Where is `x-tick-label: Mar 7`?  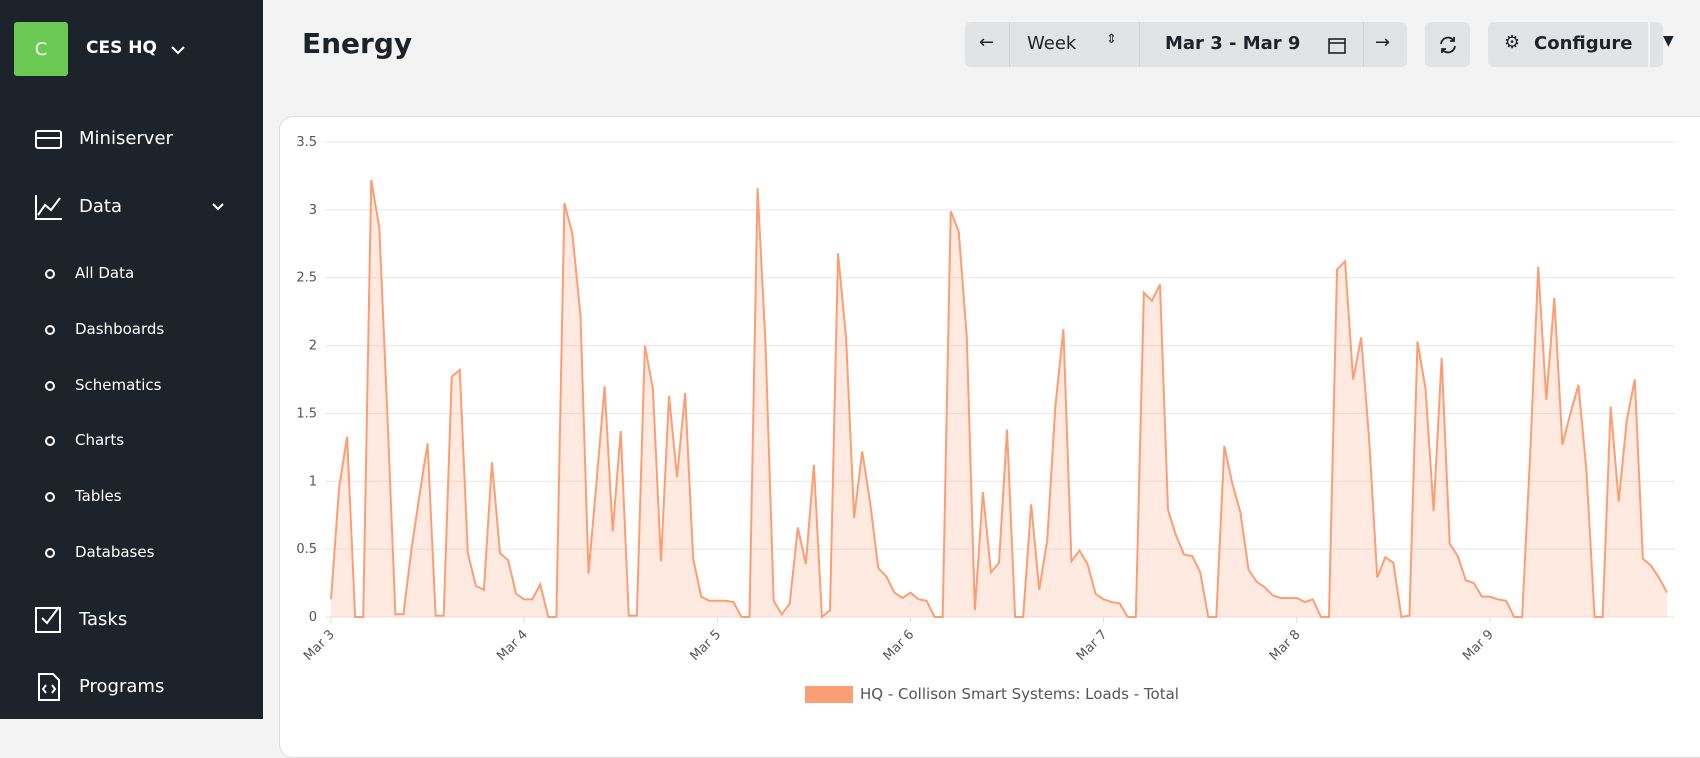
x-tick-label: Mar 7 is located at coordinates (1092, 645).